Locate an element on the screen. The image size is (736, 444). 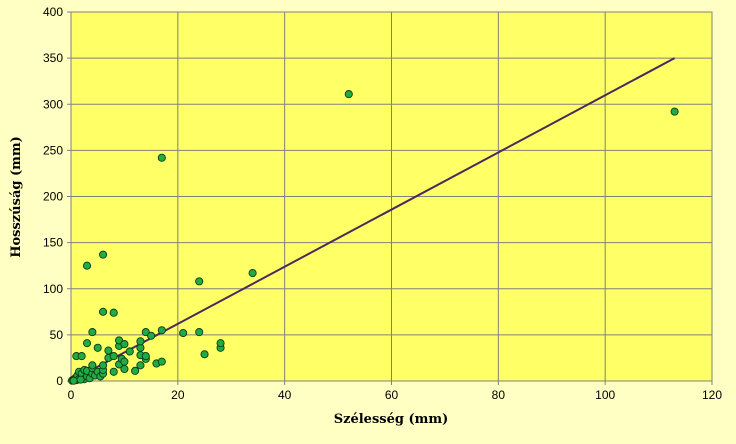
y-tick-label: 400 is located at coordinates (53, 12).